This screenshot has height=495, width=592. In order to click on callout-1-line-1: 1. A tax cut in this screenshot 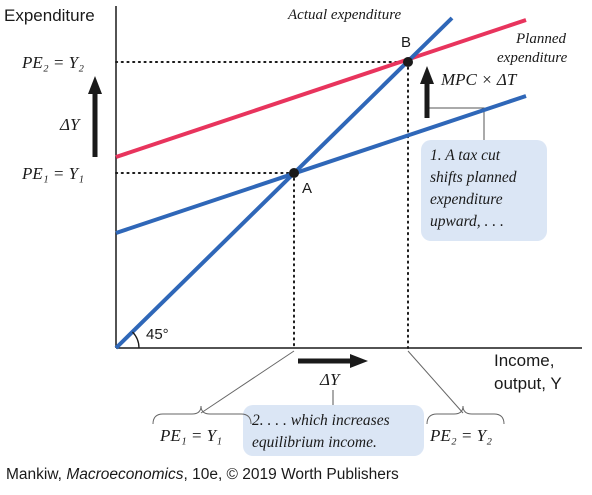, I will do `click(465, 155)`.